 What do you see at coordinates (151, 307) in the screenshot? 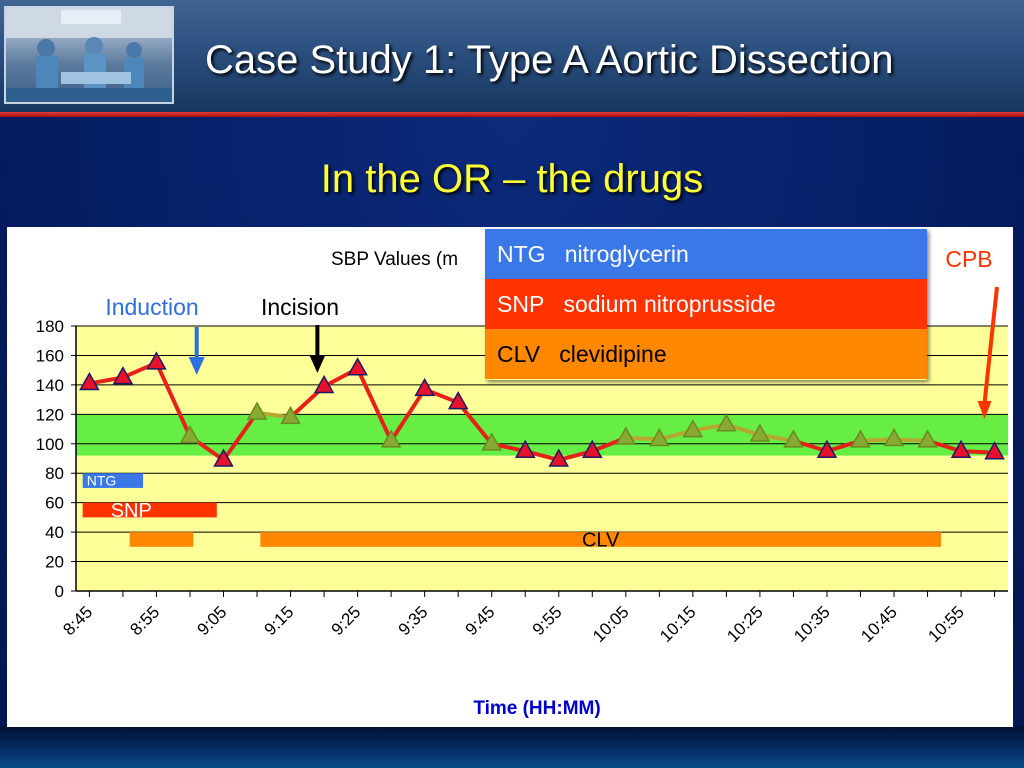
I see `annotation-induction: Induction` at bounding box center [151, 307].